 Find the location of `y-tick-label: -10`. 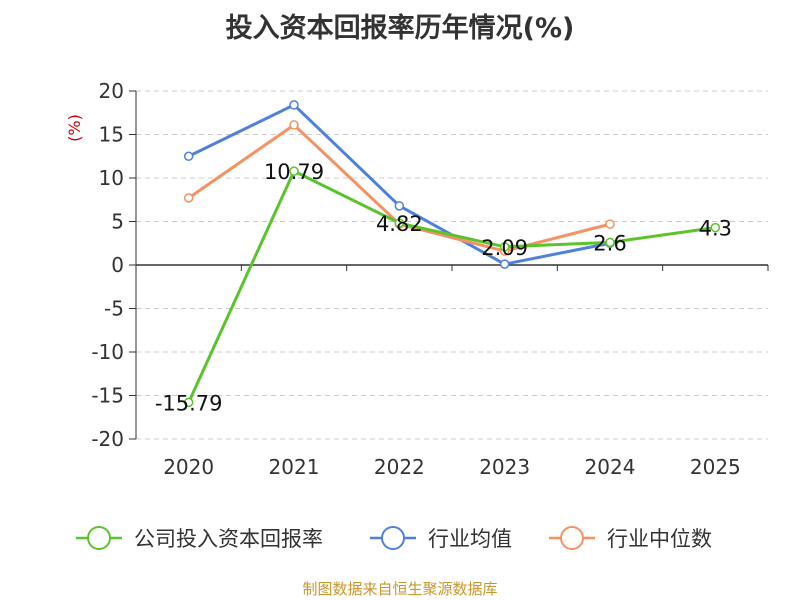

y-tick-label: -10 is located at coordinates (107, 352).